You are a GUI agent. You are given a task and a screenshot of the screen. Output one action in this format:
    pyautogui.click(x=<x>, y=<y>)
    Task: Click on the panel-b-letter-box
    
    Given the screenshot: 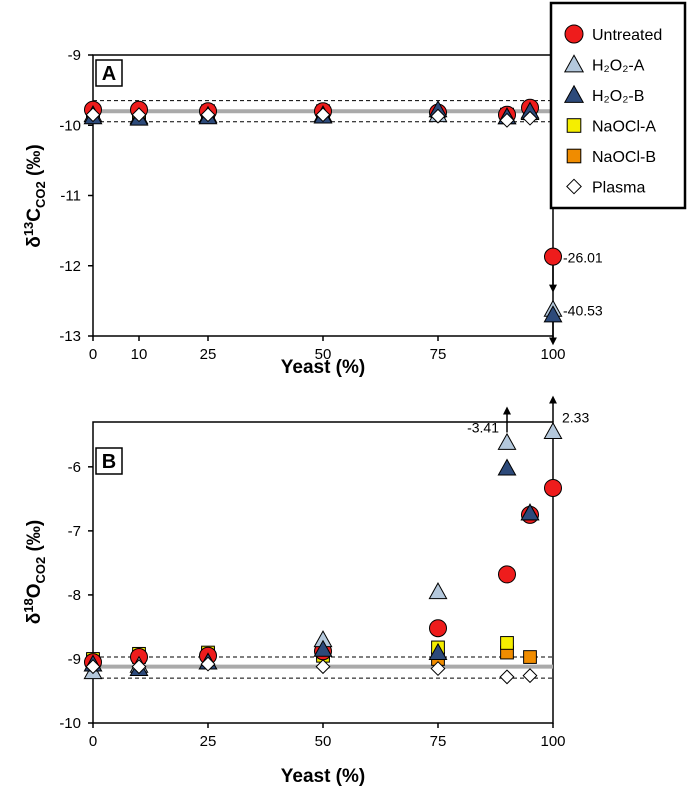 What is the action you would take?
    pyautogui.click(x=109, y=461)
    